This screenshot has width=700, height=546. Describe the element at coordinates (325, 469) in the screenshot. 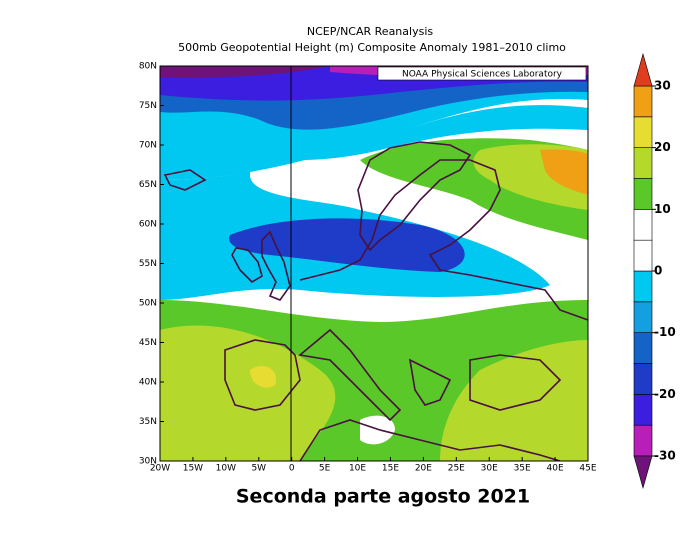

I see `x-tick-label: 5E` at that location.